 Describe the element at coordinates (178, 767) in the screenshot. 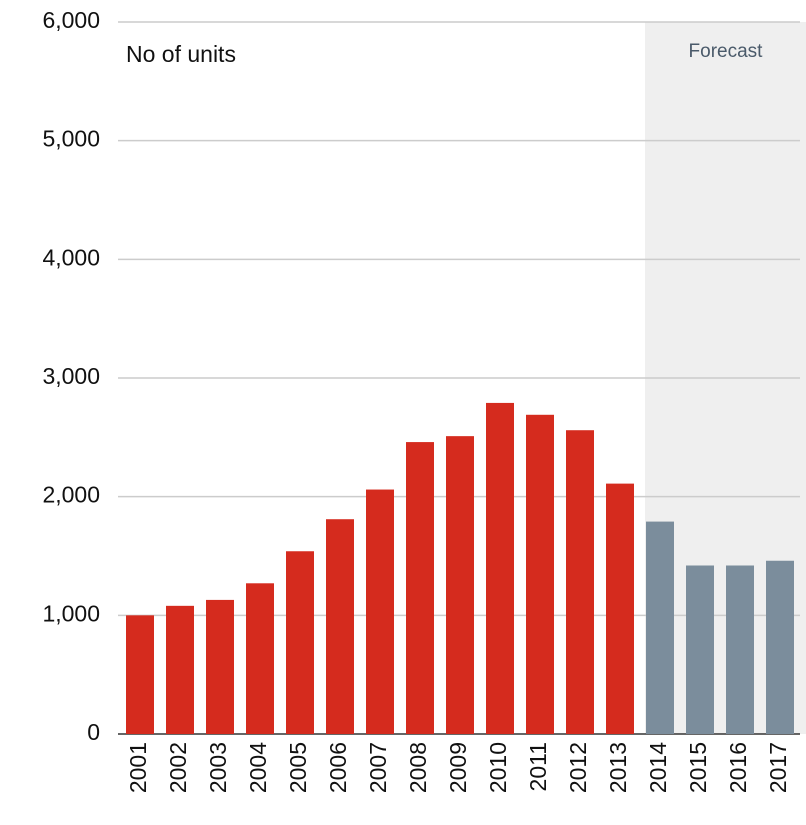

I see `x-tick-label: 2002` at that location.